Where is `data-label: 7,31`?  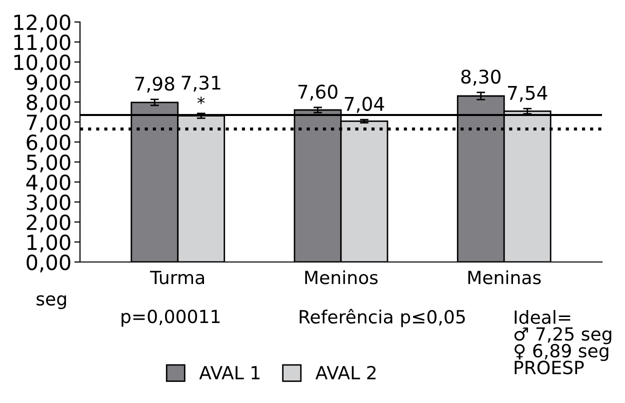 data-label: 7,31 is located at coordinates (201, 84).